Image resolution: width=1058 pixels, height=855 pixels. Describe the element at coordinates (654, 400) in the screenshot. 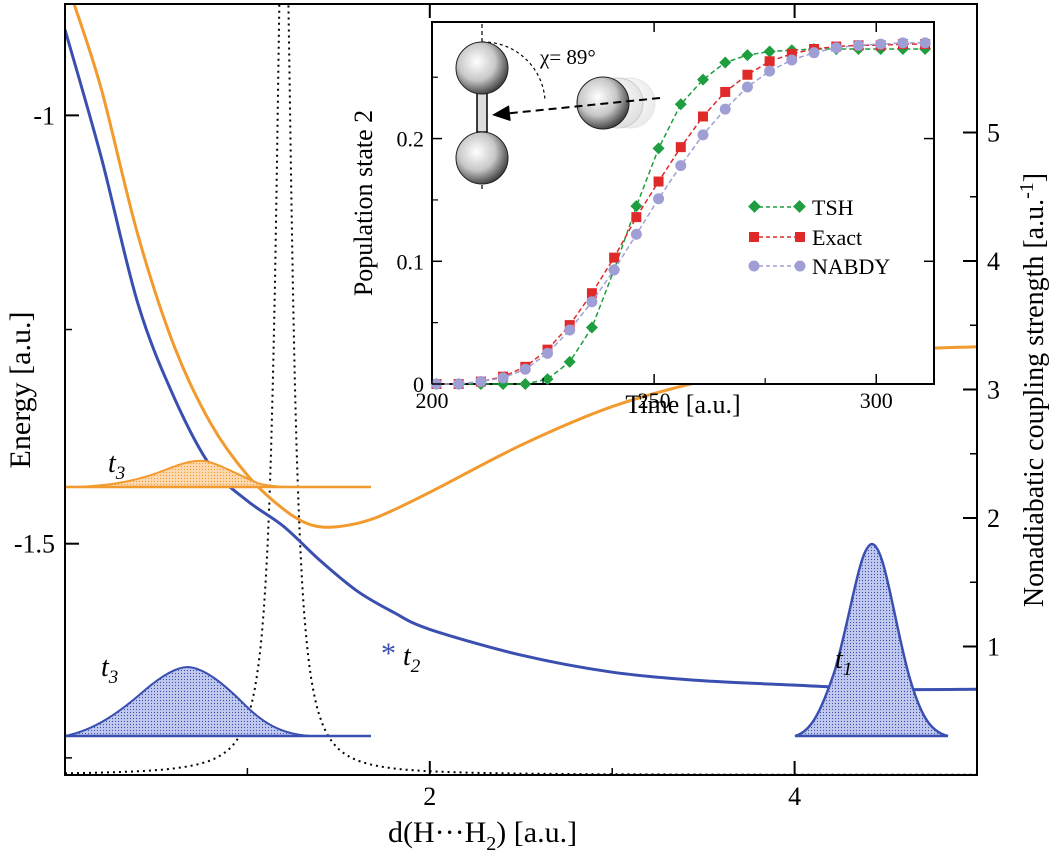

I see `inset-x-tick-label: 250` at that location.